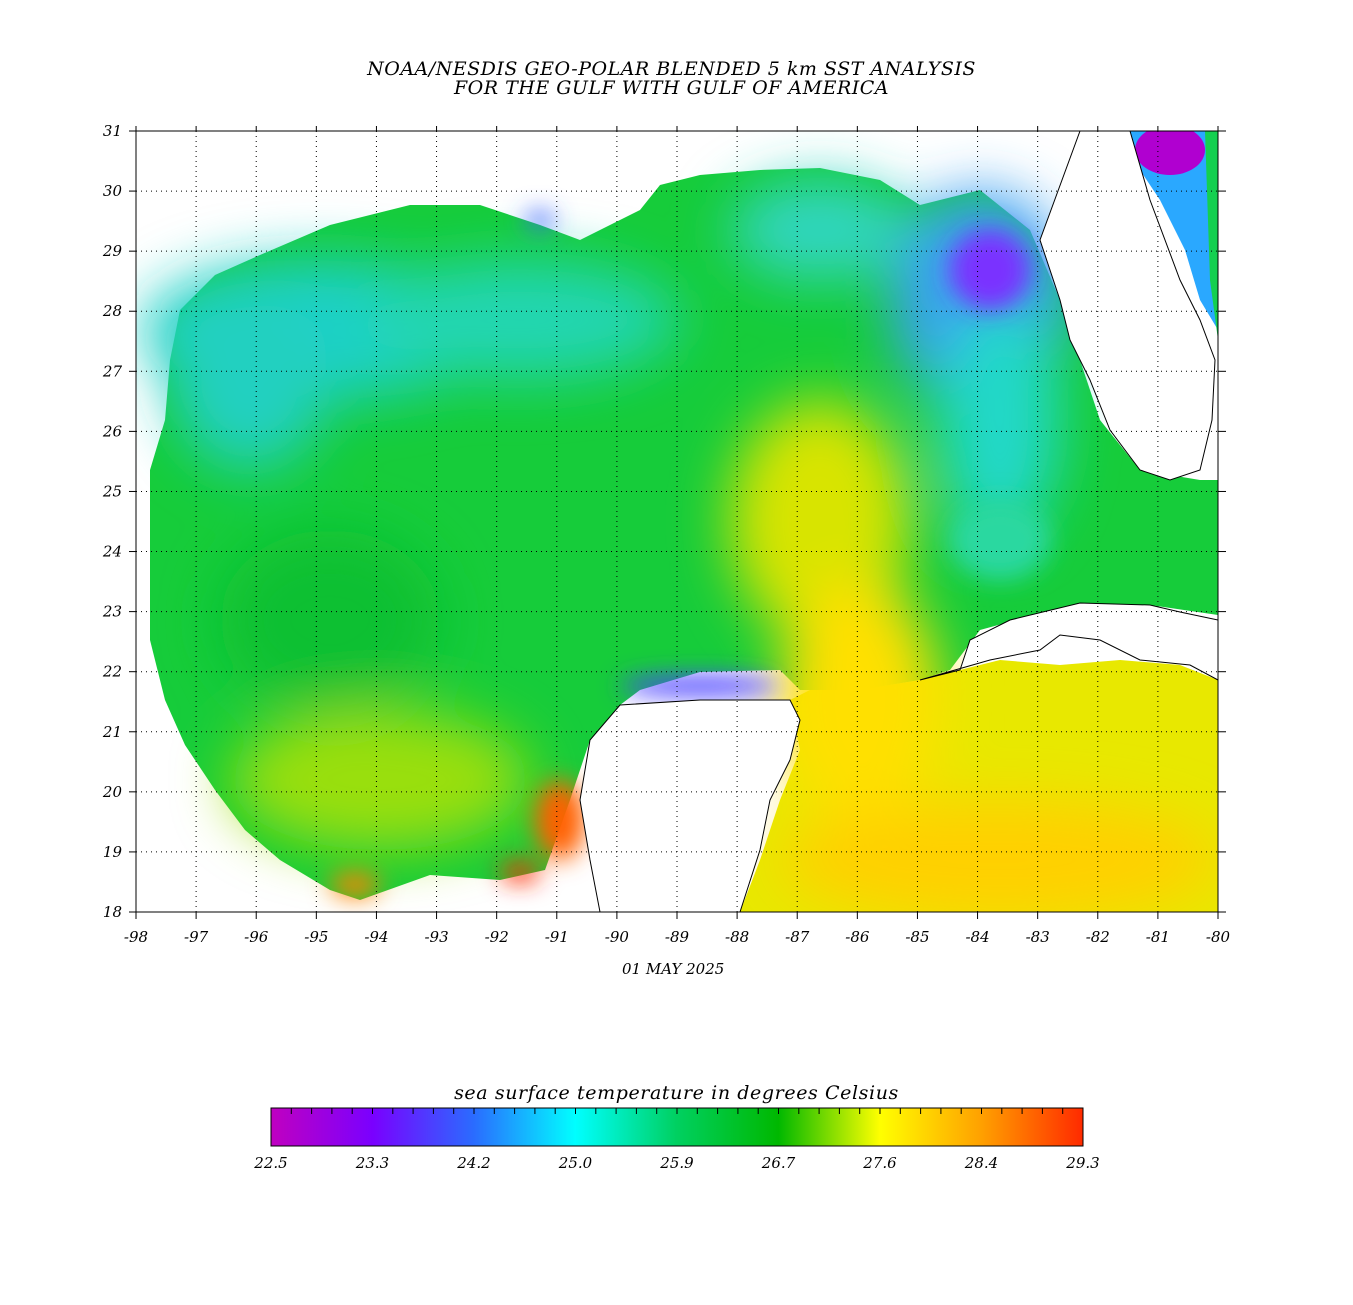 Image resolution: width=1353 pixels, height=1305 pixels. Describe the element at coordinates (917, 937) in the screenshot. I see `lon-label: -85` at that location.